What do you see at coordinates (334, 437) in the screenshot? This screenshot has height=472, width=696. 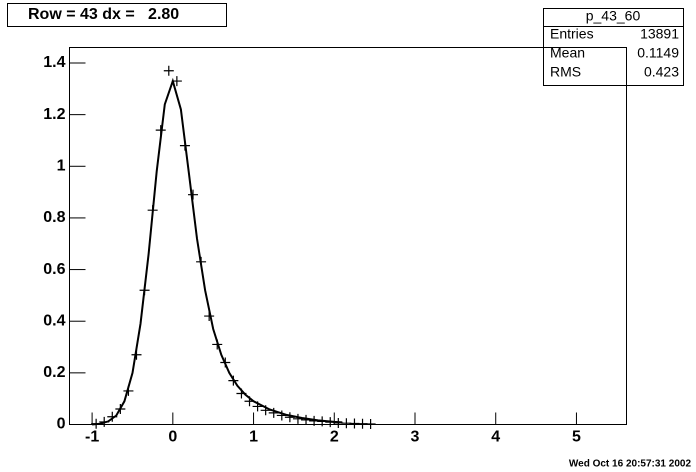 I see `x-tick-label: 2` at bounding box center [334, 437].